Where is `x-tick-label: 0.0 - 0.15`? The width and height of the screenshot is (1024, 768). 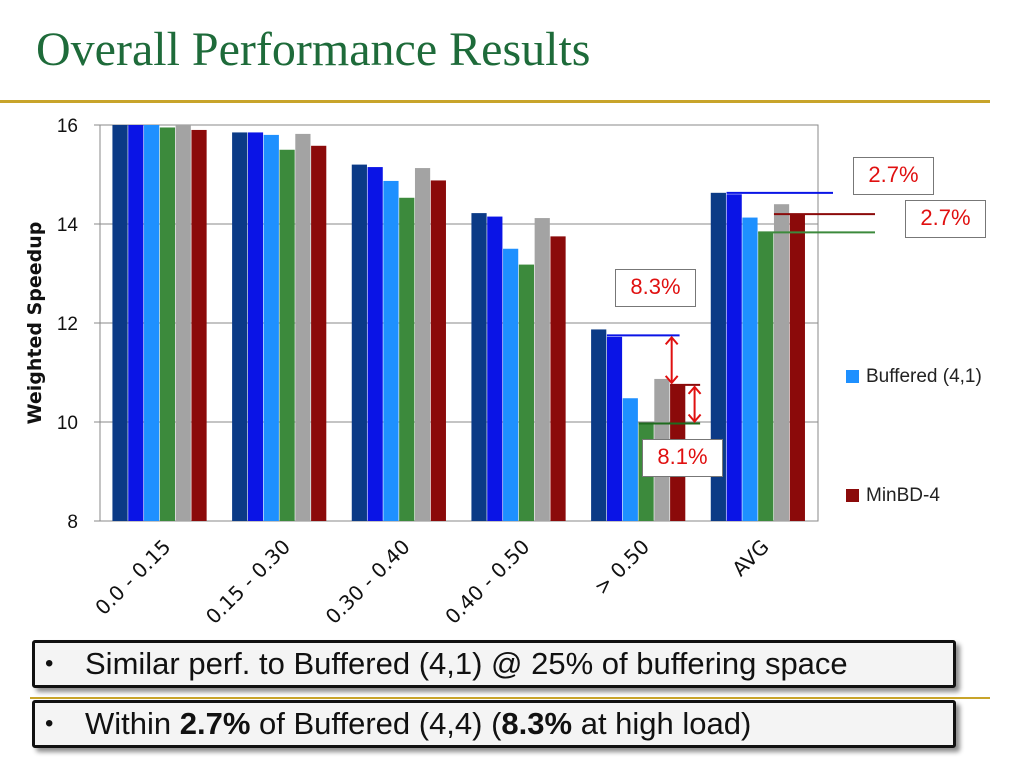 x-tick-label: 0.0 - 0.15 is located at coordinates (132, 577).